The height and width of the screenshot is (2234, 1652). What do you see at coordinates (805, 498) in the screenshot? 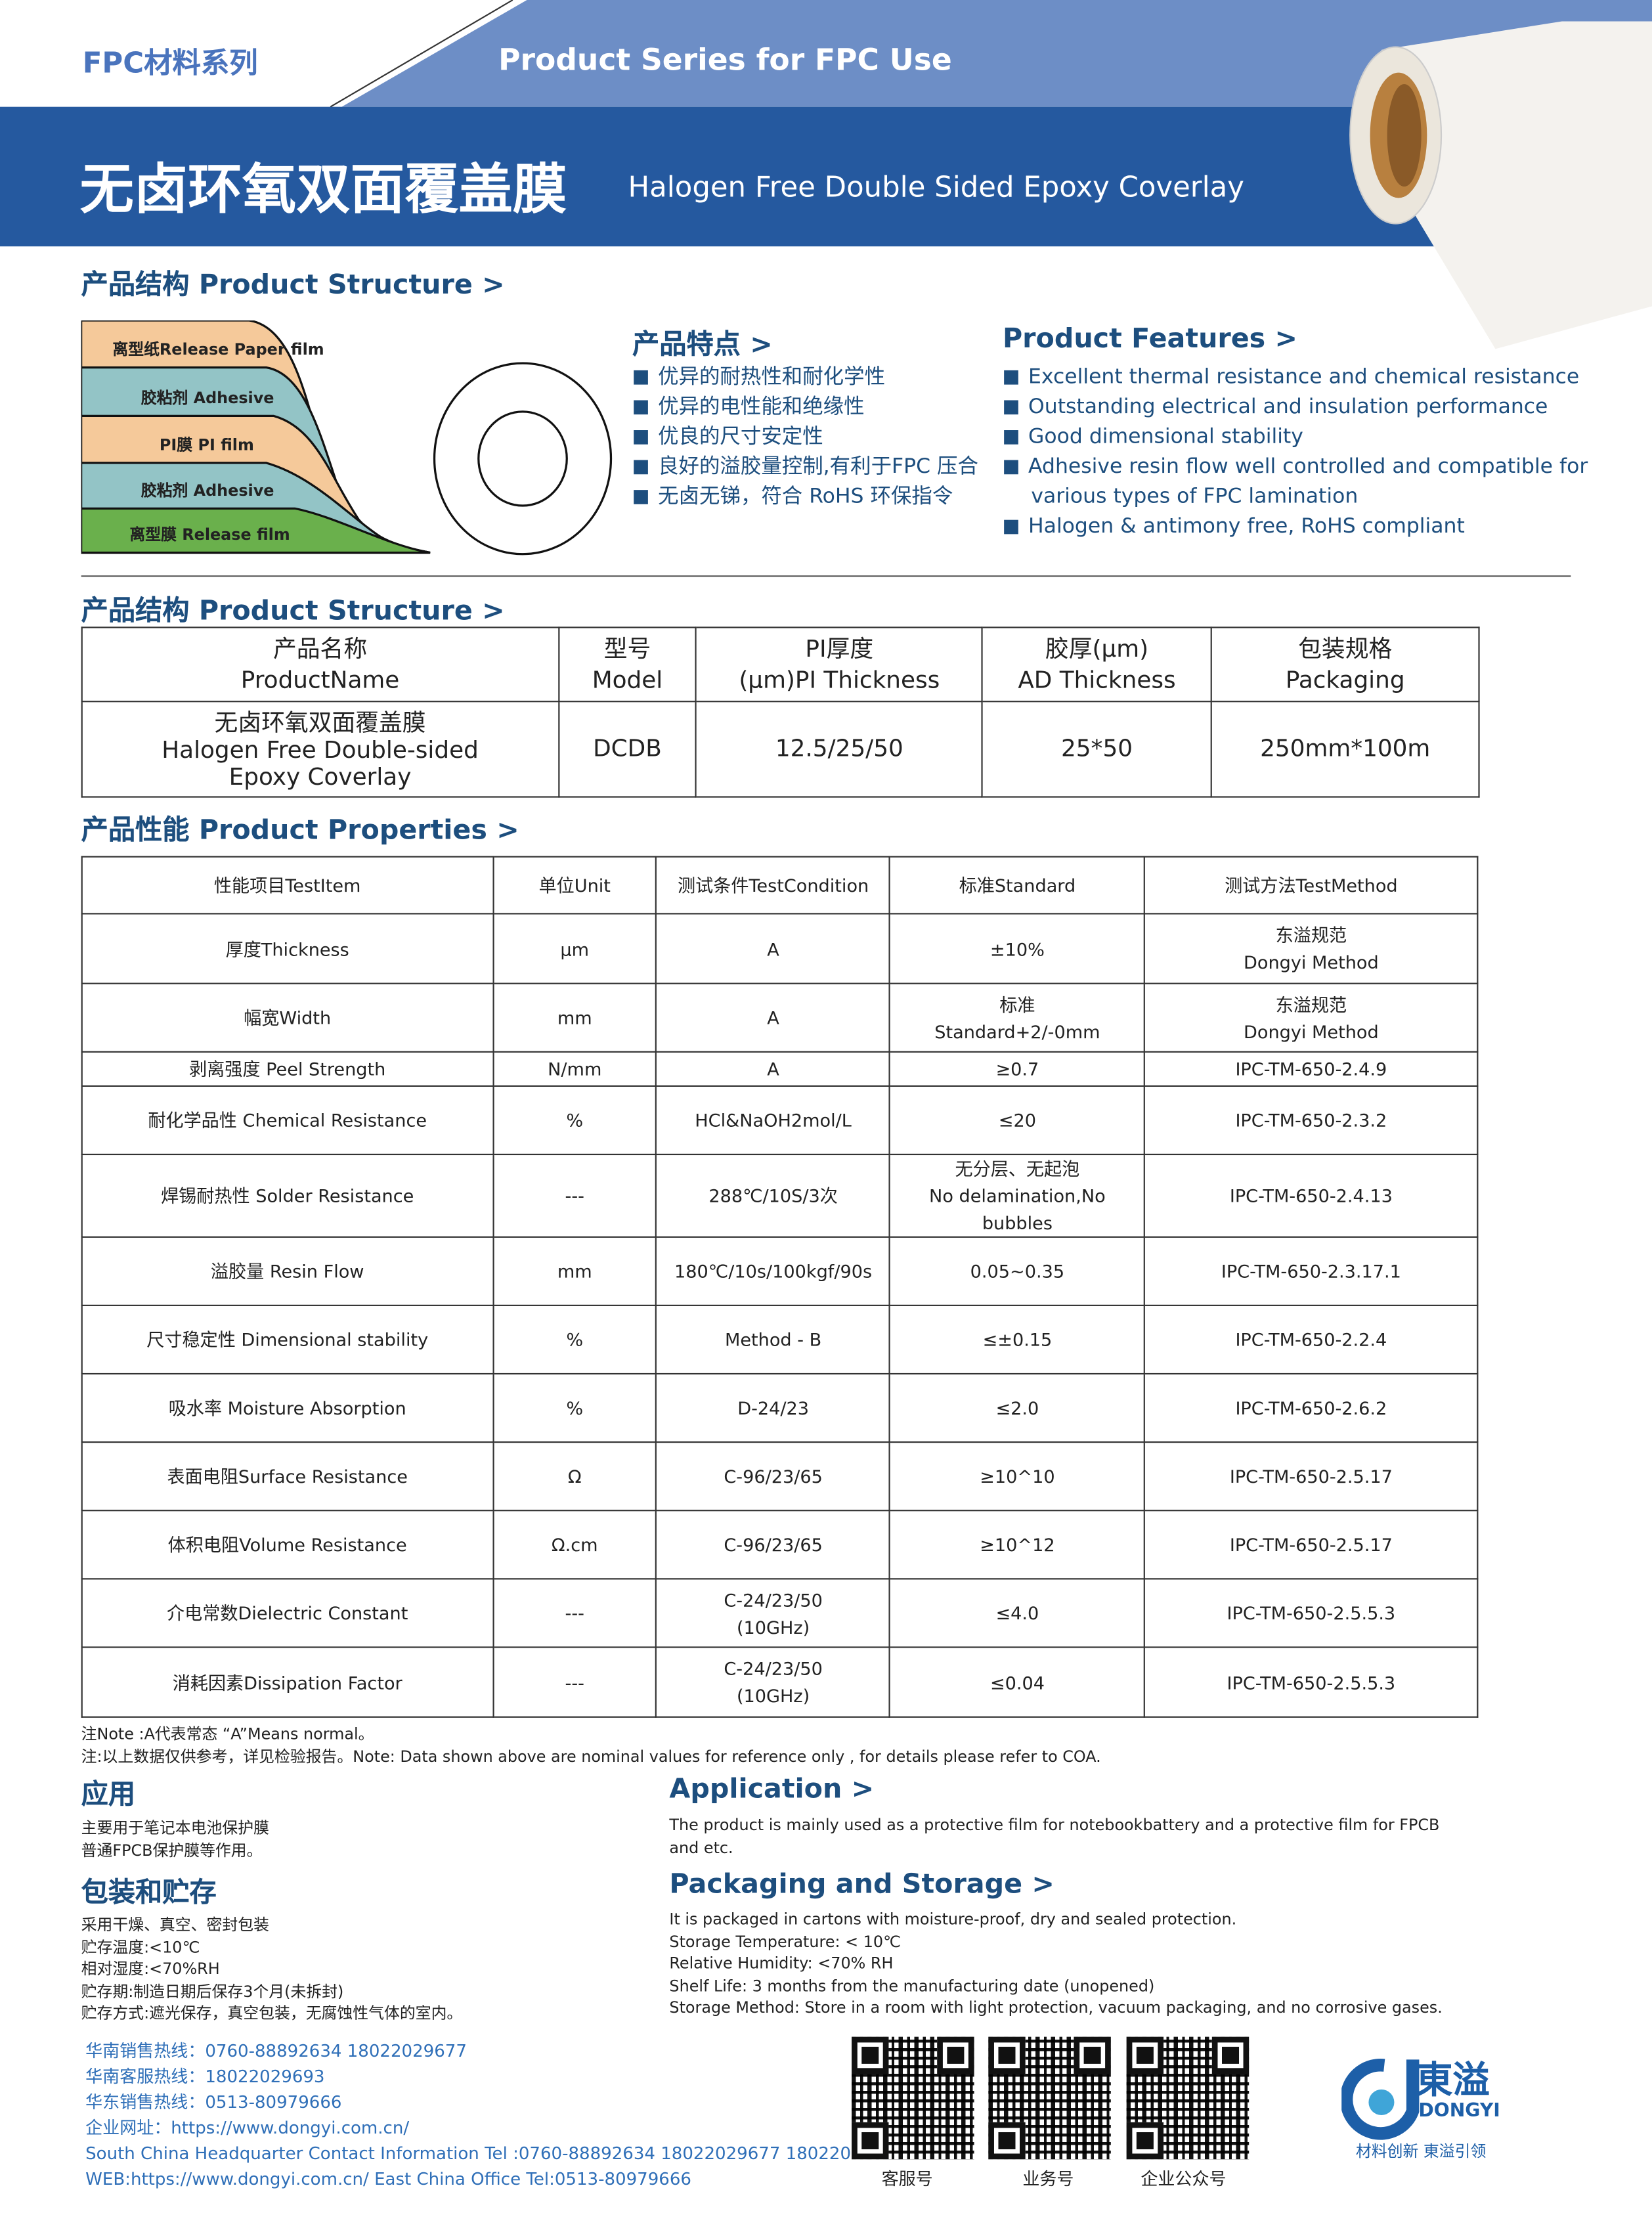
I see `feature-item: 无卤无锑，符合 RoHS 环保指令` at bounding box center [805, 498].